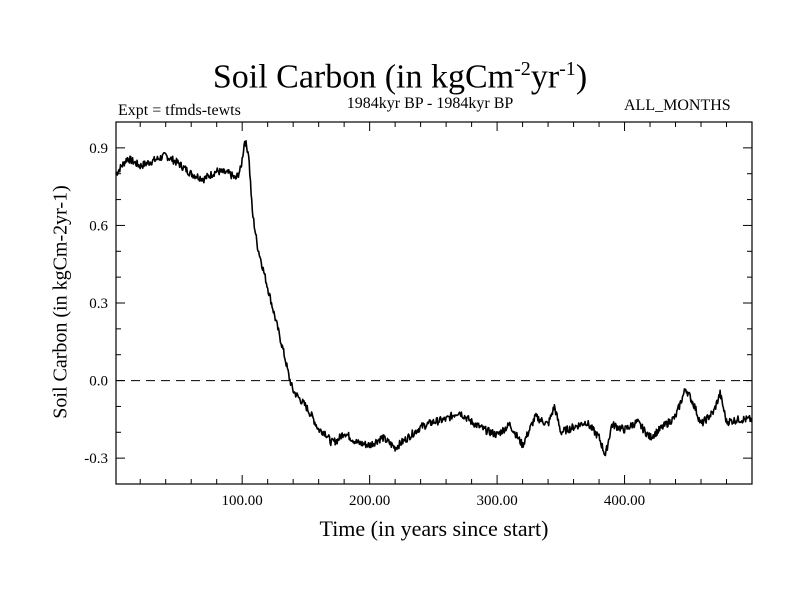 The image size is (800, 600). Describe the element at coordinates (98, 226) in the screenshot. I see `y-tick-label: 0.6` at that location.